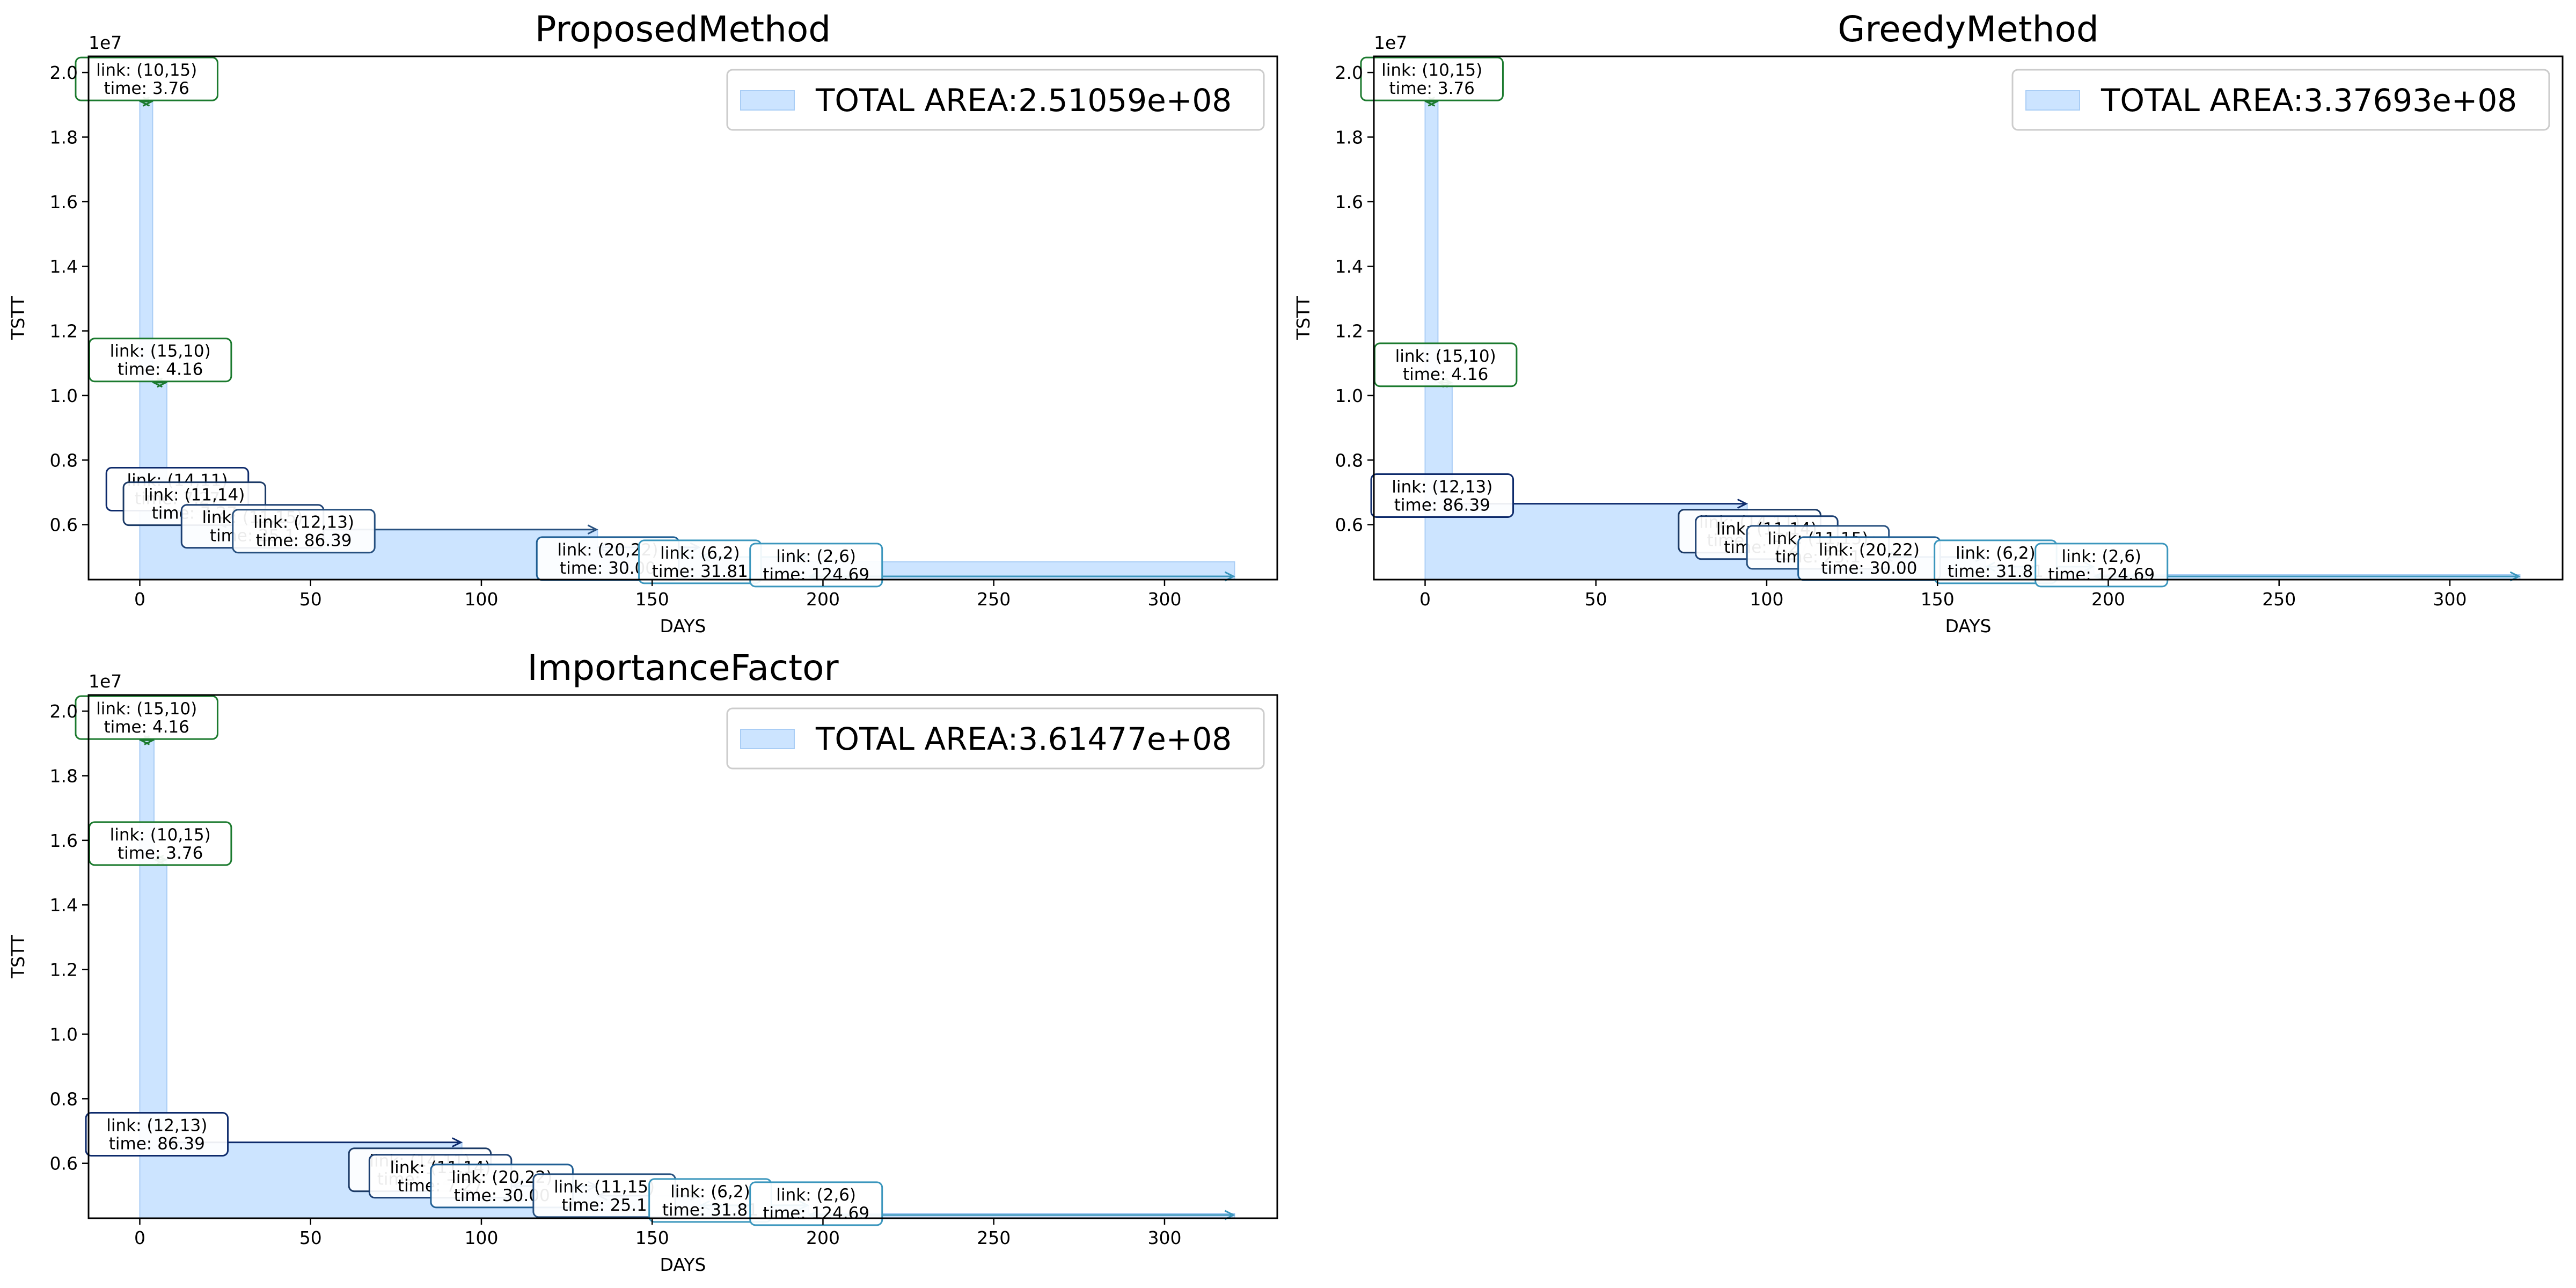  What do you see at coordinates (1596, 599) in the screenshot?
I see `x-tick-label: 50` at bounding box center [1596, 599].